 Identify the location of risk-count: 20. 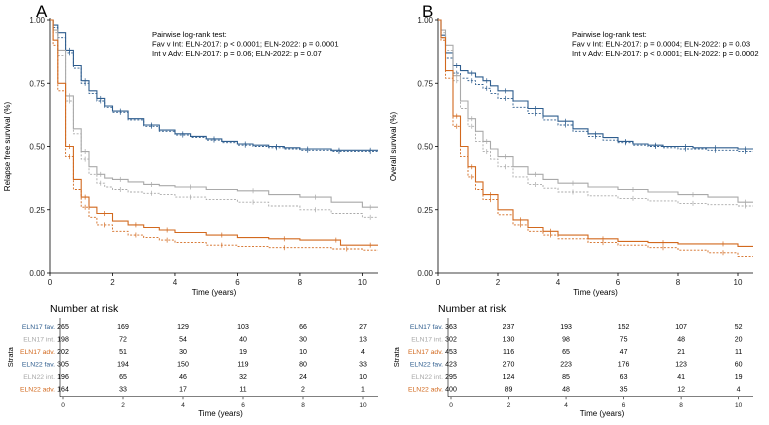
(739, 340).